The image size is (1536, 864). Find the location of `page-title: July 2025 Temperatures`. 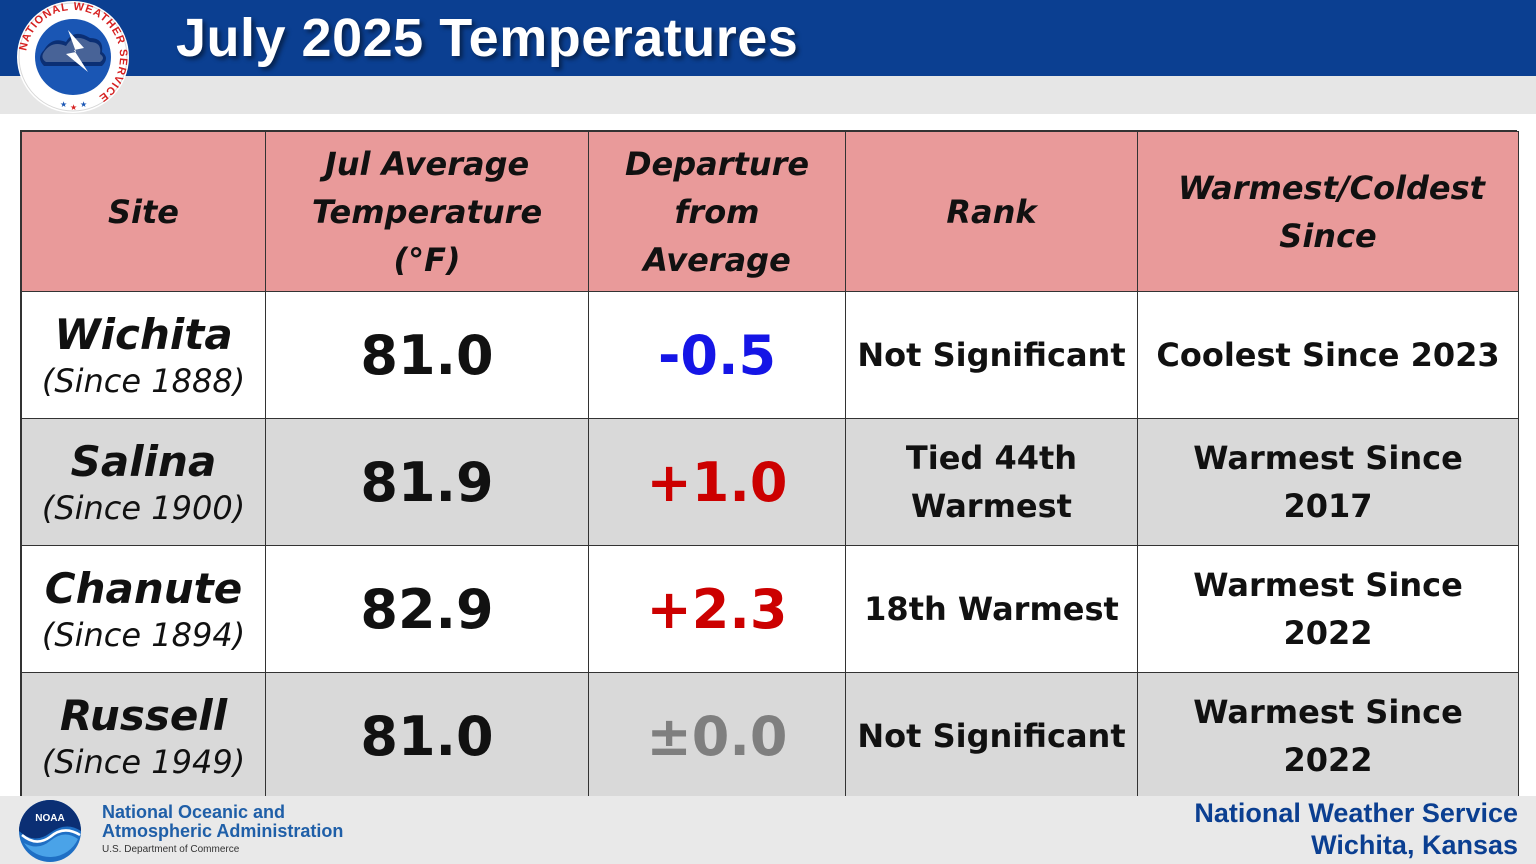

page-title: July 2025 Temperatures is located at coordinates (487, 38).